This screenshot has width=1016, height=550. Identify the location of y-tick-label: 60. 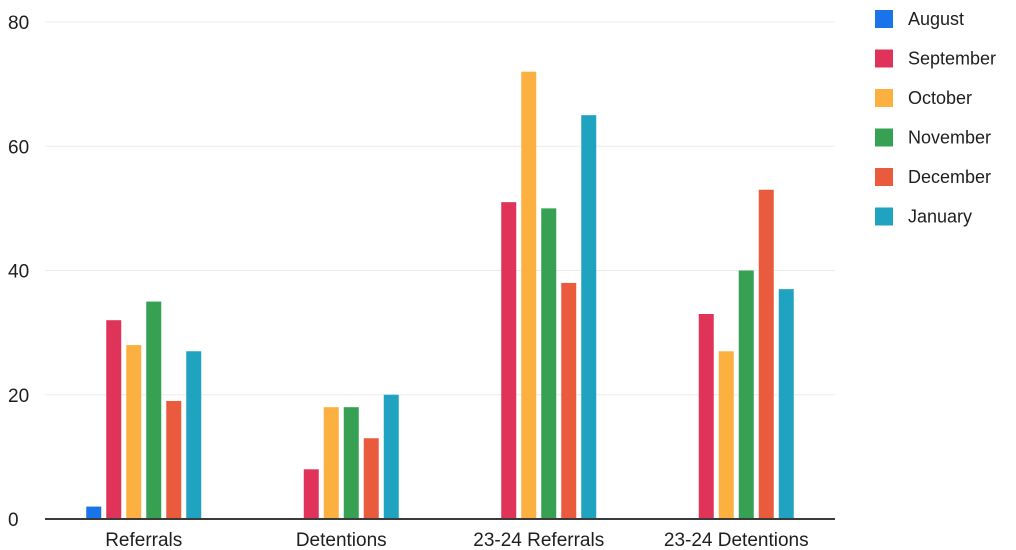
(18, 147).